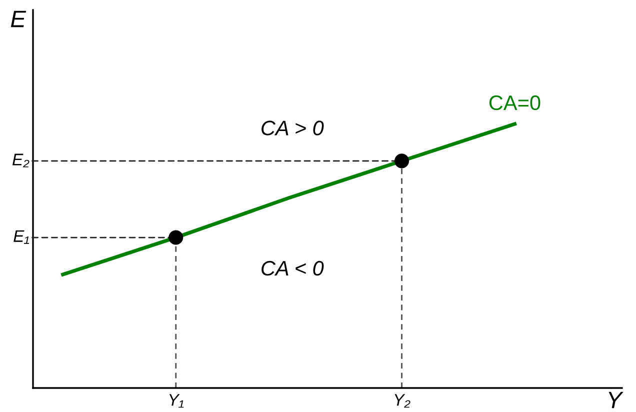 This screenshot has width=636, height=412. I want to click on annotation: E₂, so click(21, 161).